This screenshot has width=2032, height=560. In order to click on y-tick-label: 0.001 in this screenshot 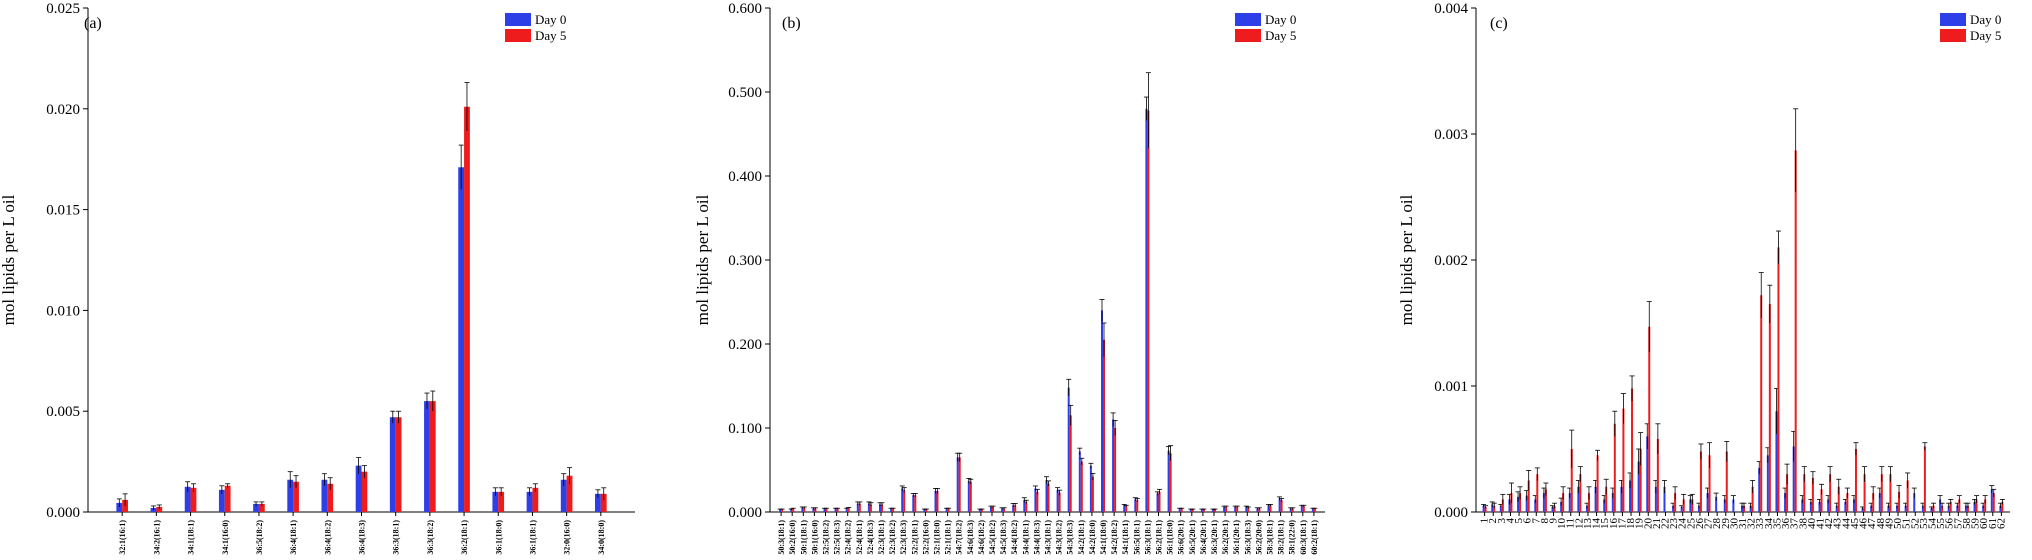, I will do `click(1451, 387)`.